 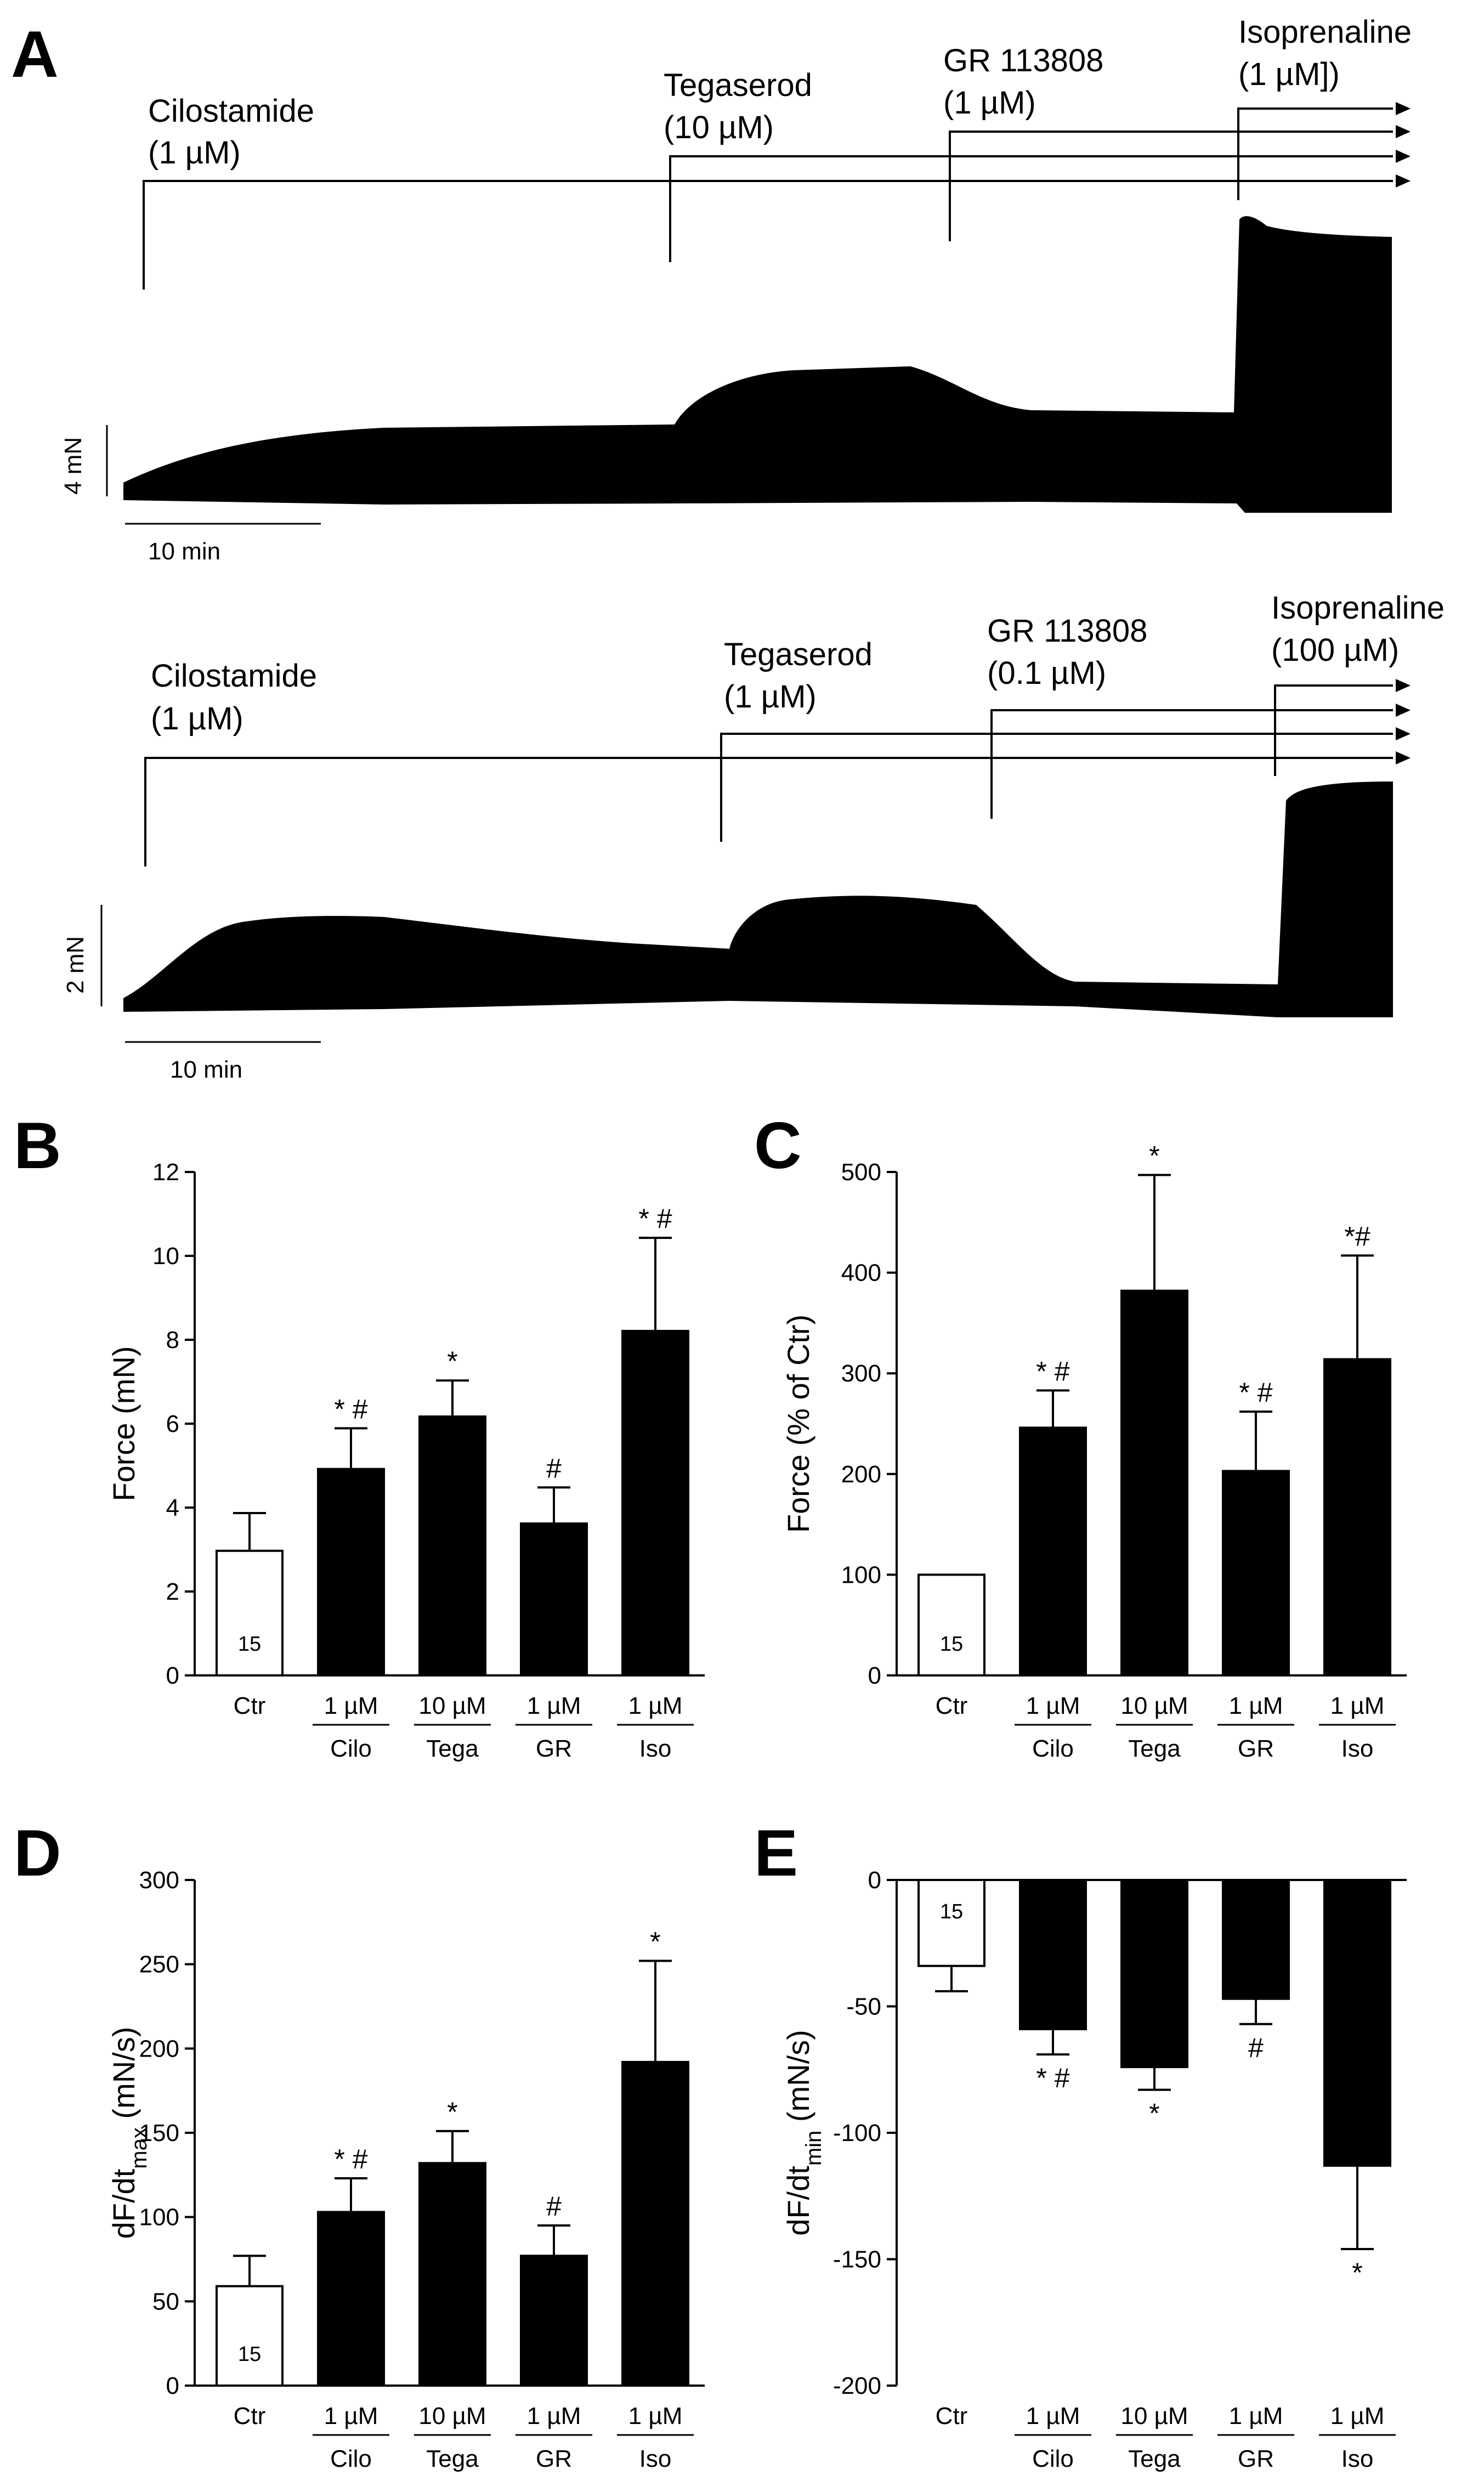 I want to click on chart-d-significance-mark: *, so click(x=655, y=1942).